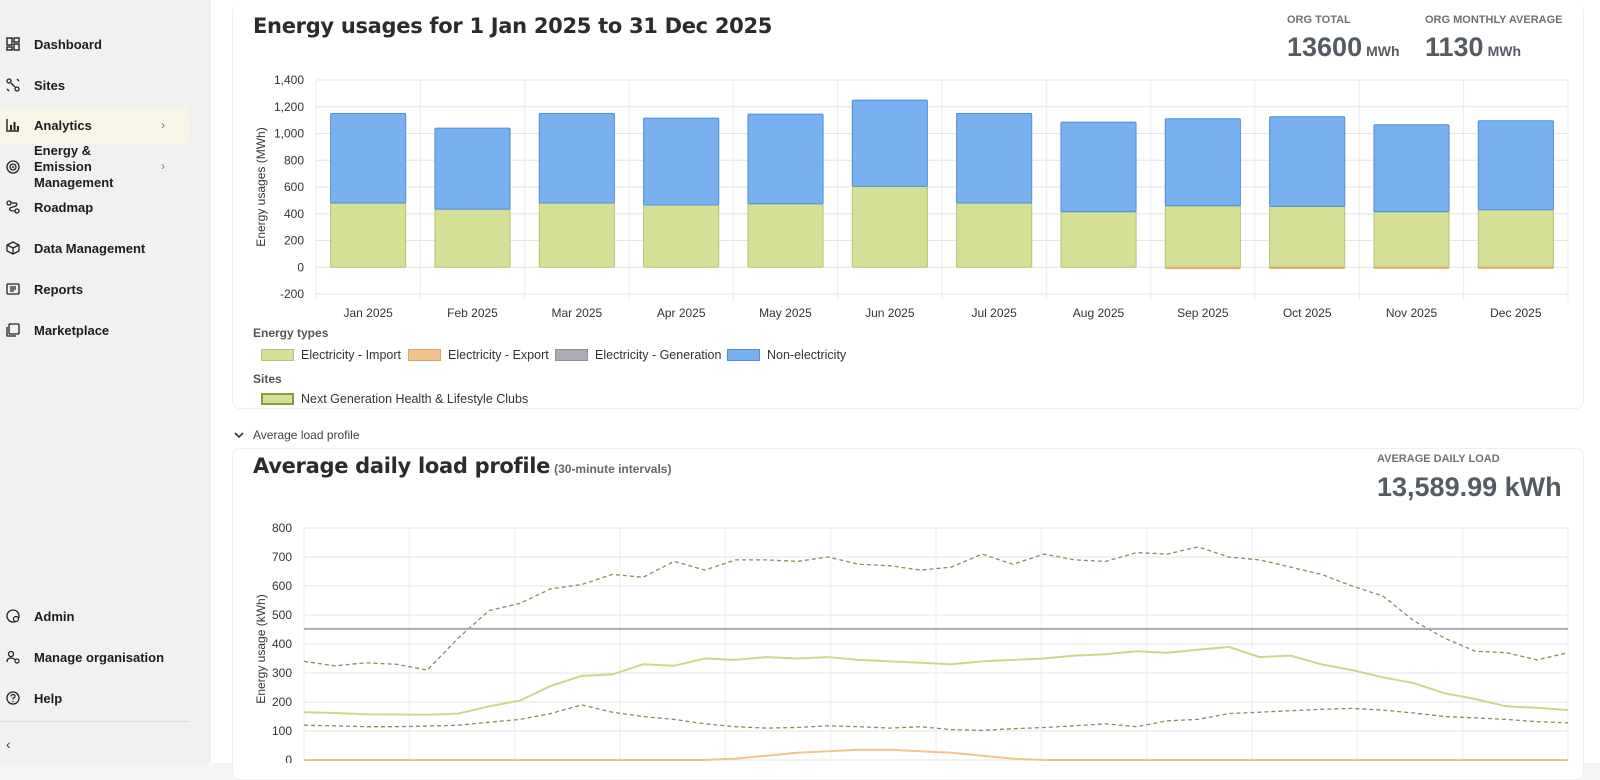 This screenshot has width=1600, height=780. I want to click on y-tick-label: 1,200, so click(289, 107).